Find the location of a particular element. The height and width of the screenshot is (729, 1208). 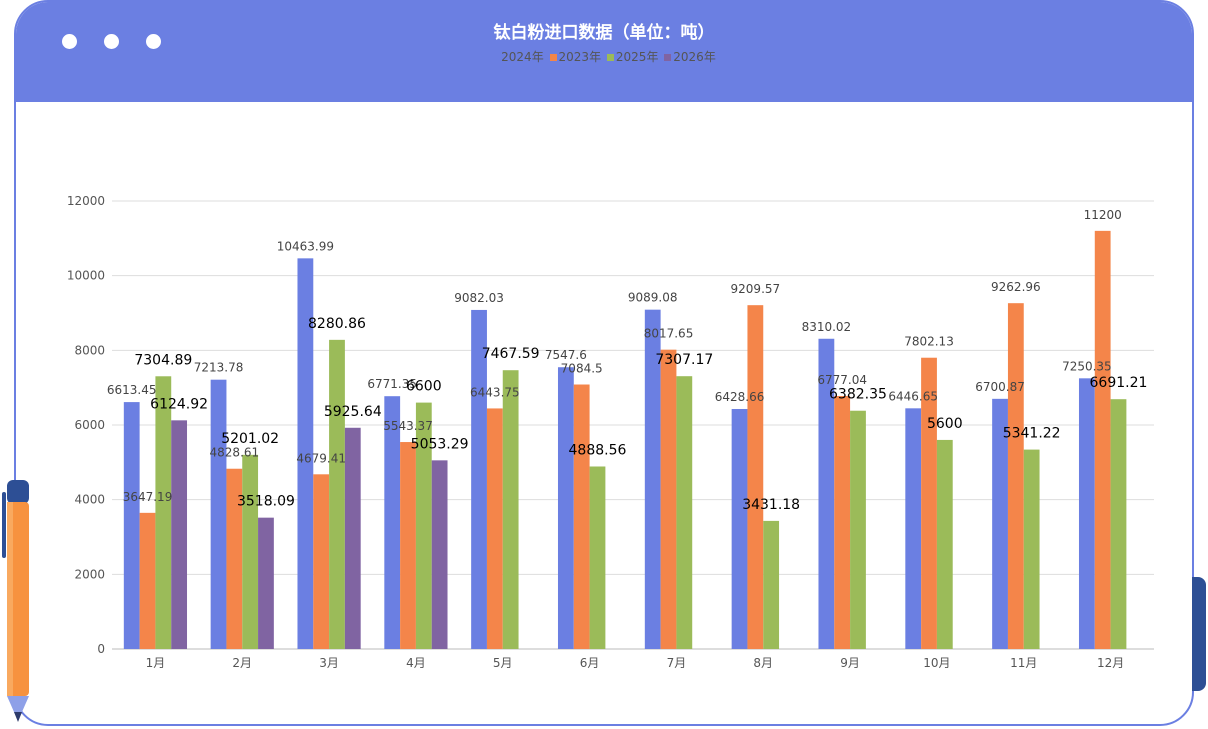

chart-legend: 2024年 2023年 2025年 2026年 is located at coordinates (604, 56).